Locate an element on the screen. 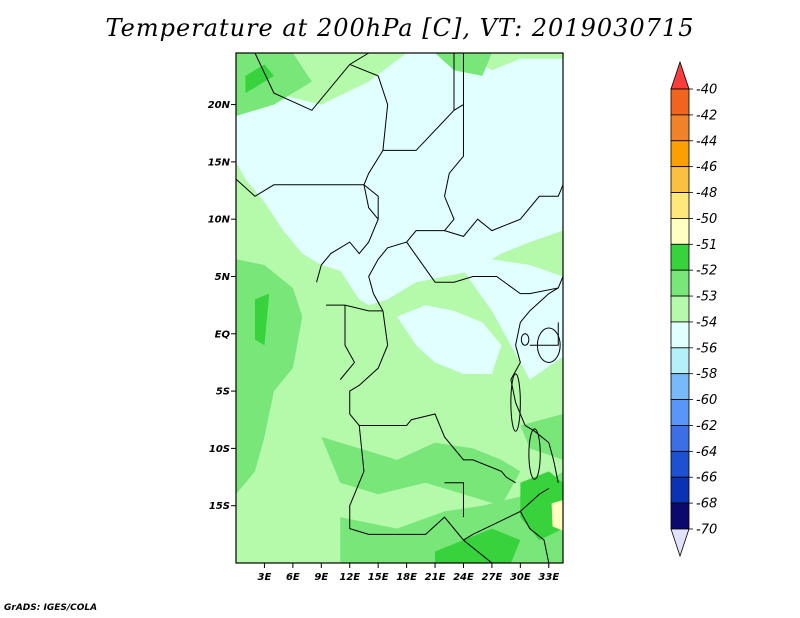 The image size is (800, 618). lon-label: 30E is located at coordinates (520, 577).